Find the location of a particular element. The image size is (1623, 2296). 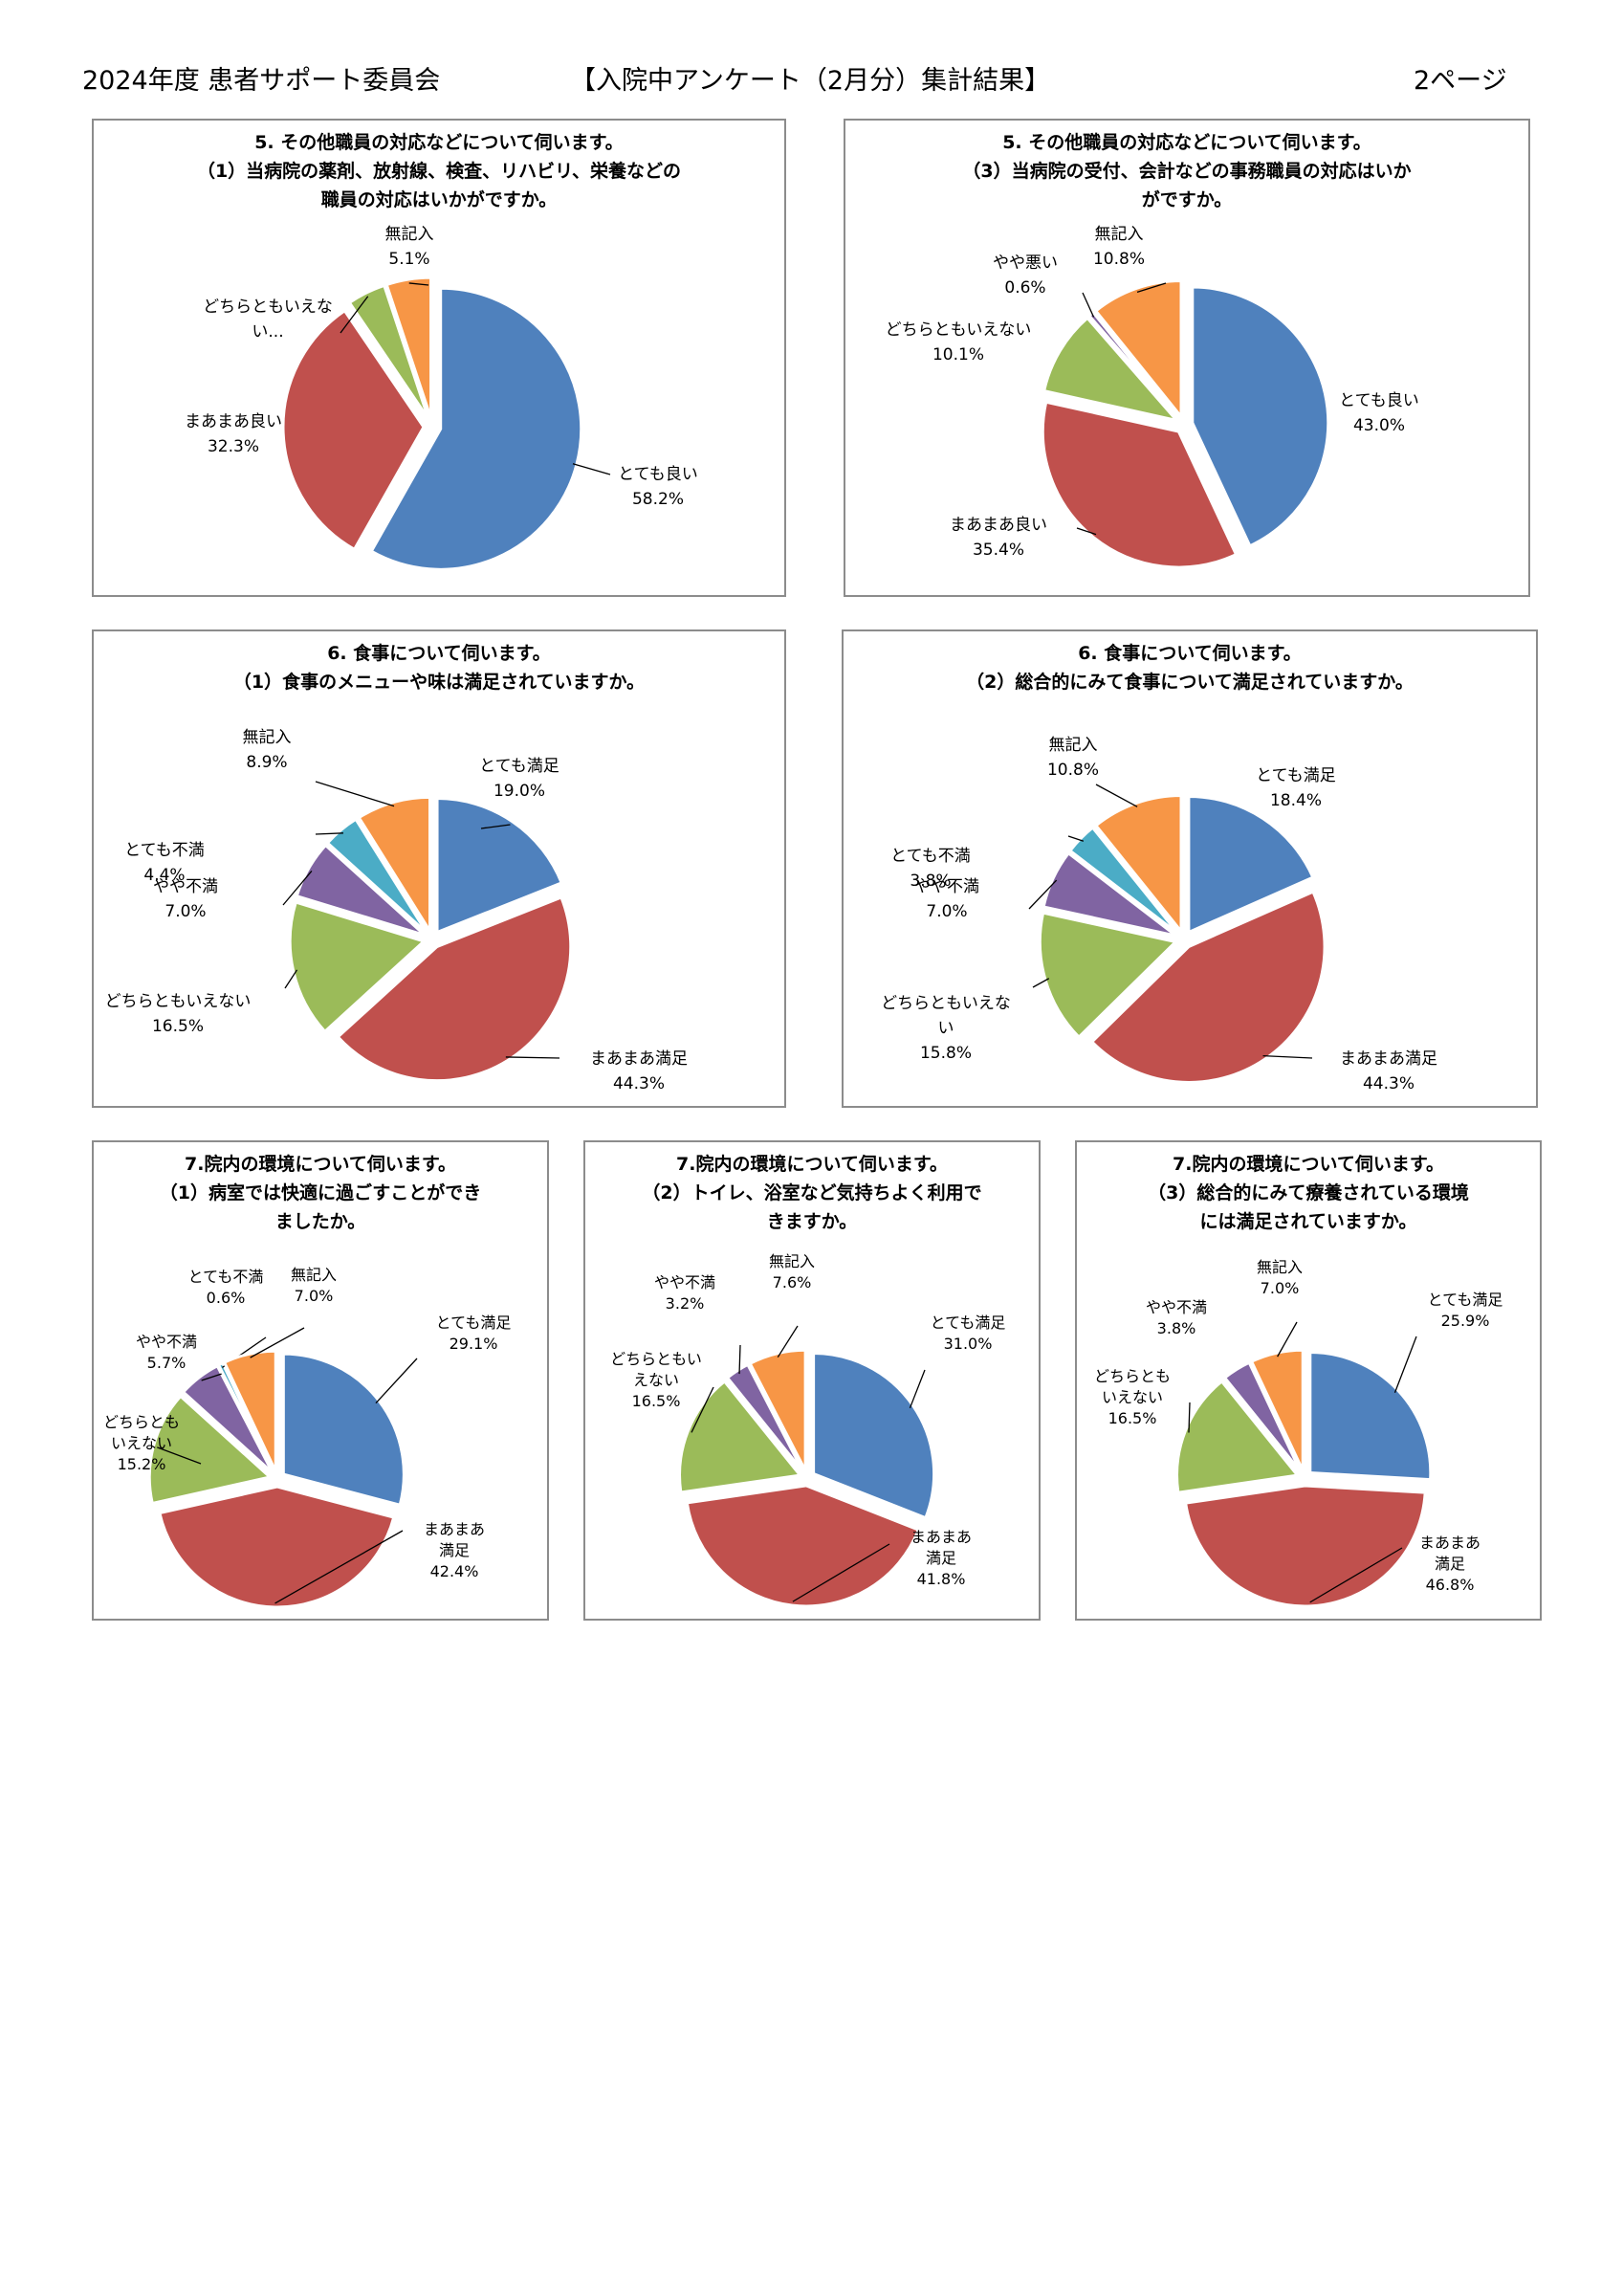

slice-value-label: 4.4% is located at coordinates (164, 875).